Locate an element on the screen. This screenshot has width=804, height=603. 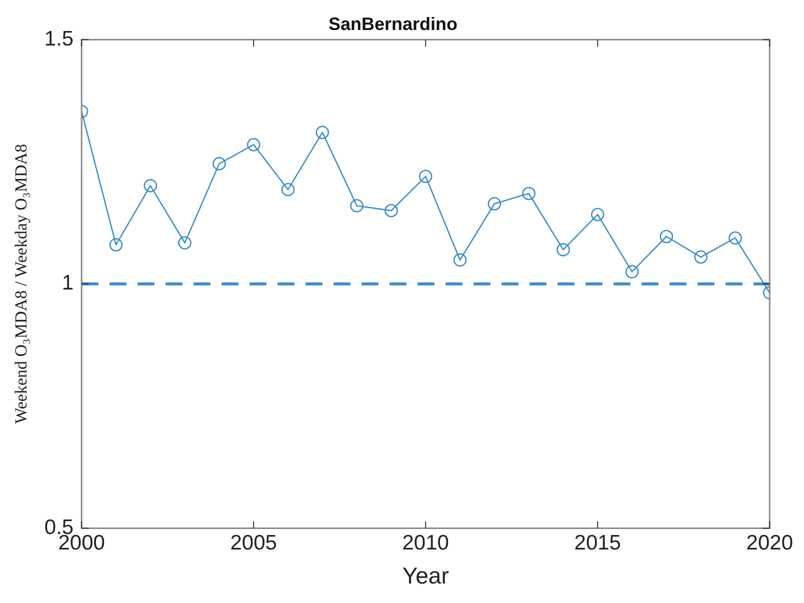
x-tick-label: 2015 is located at coordinates (597, 543).